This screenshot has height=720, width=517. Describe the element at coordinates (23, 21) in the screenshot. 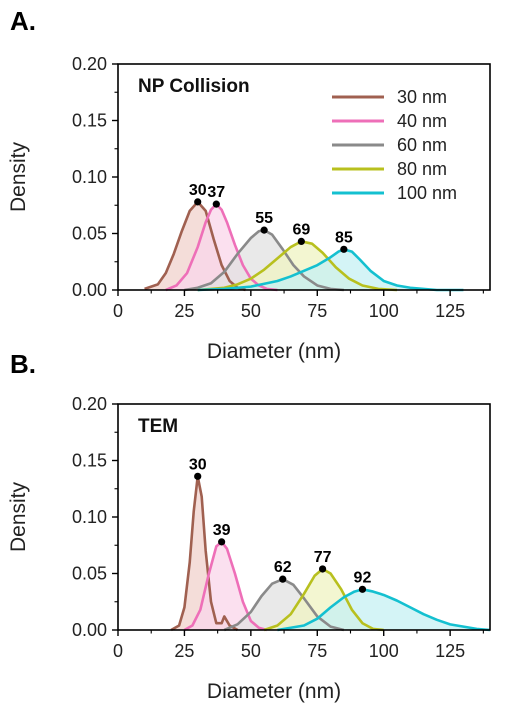

I see `panel-label: A.` at that location.